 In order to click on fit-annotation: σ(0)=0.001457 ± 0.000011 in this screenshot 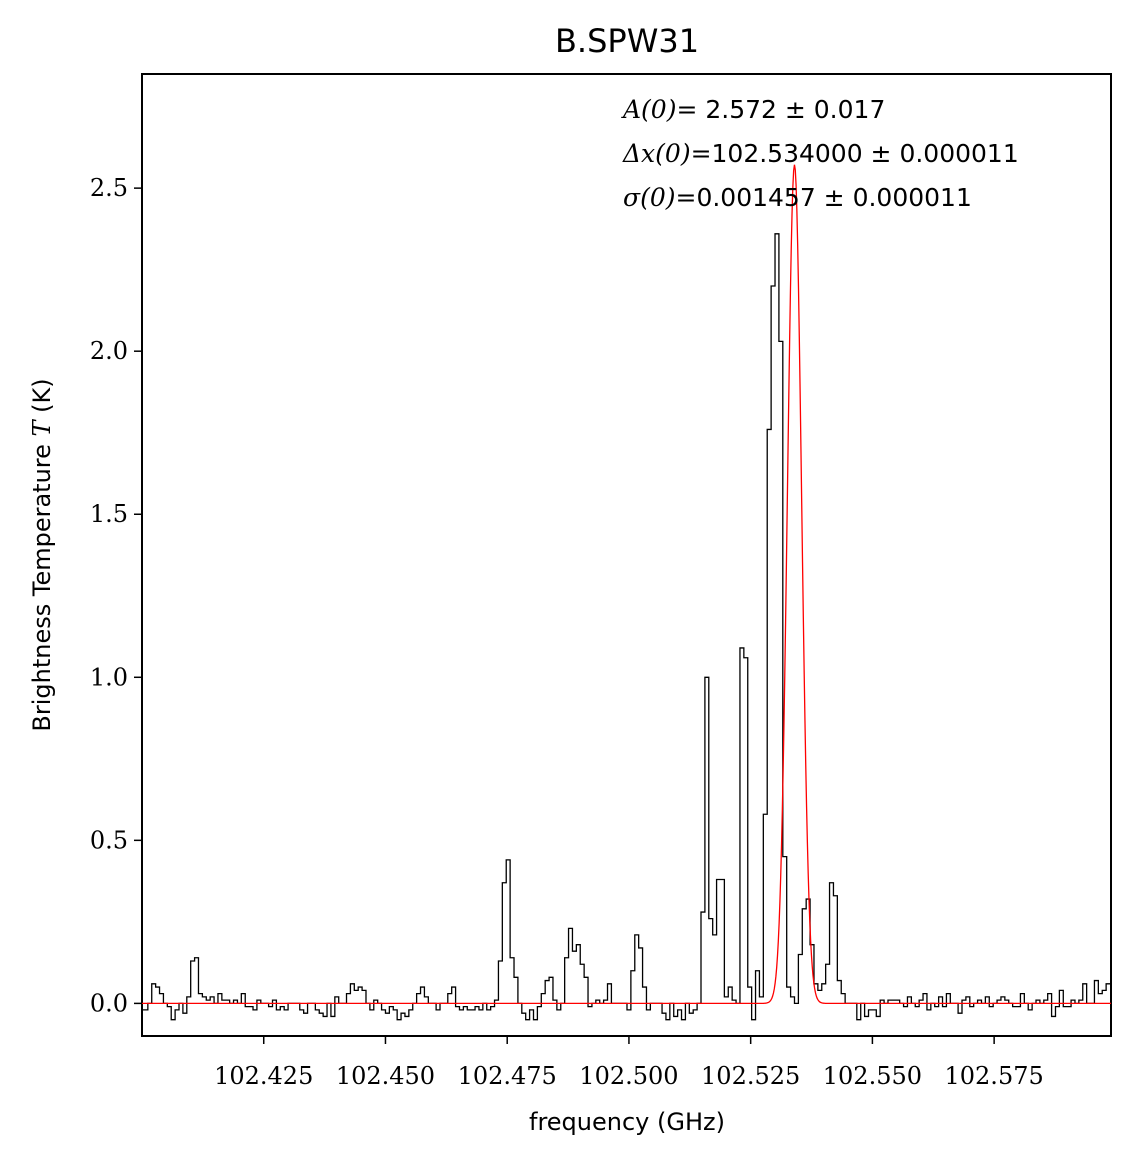, I will do `click(797, 197)`.